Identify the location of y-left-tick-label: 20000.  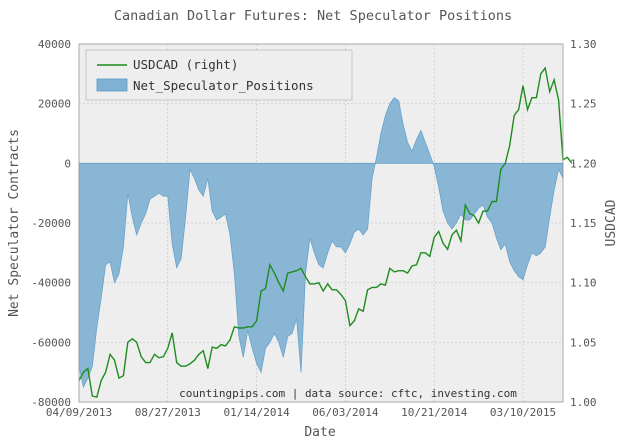
(54, 104).